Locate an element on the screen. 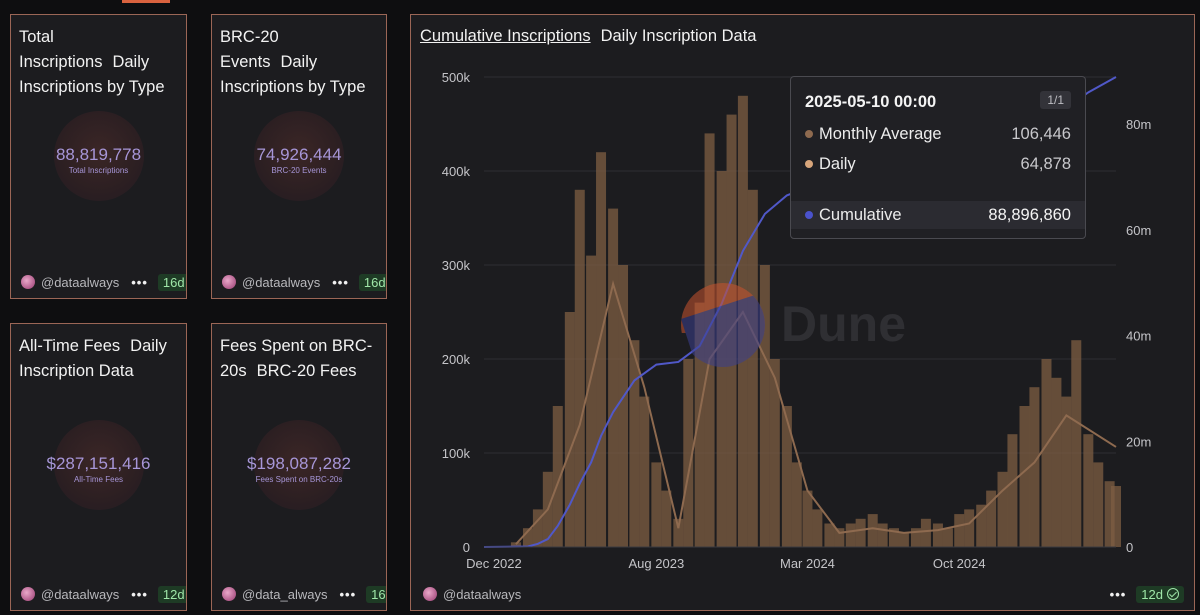 The image size is (1200, 615). counter-value: 74,926,444 is located at coordinates (299, 154).